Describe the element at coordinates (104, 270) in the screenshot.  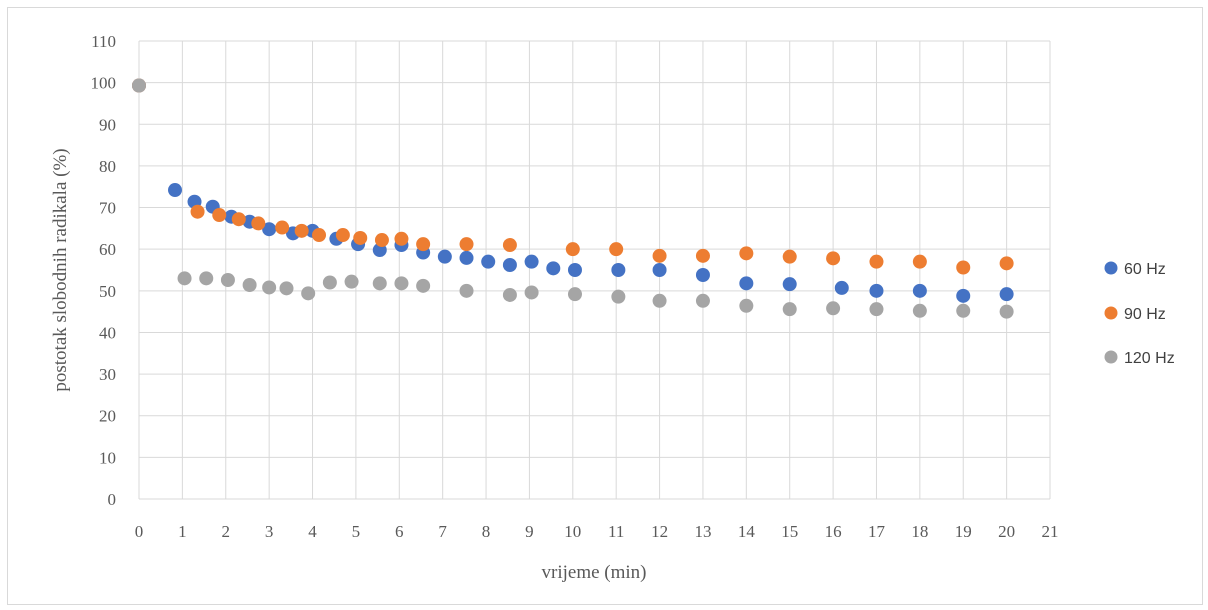
I see `y-tick-labels: 0 10 20 30 40 50 60 70 80 90 100 110` at that location.